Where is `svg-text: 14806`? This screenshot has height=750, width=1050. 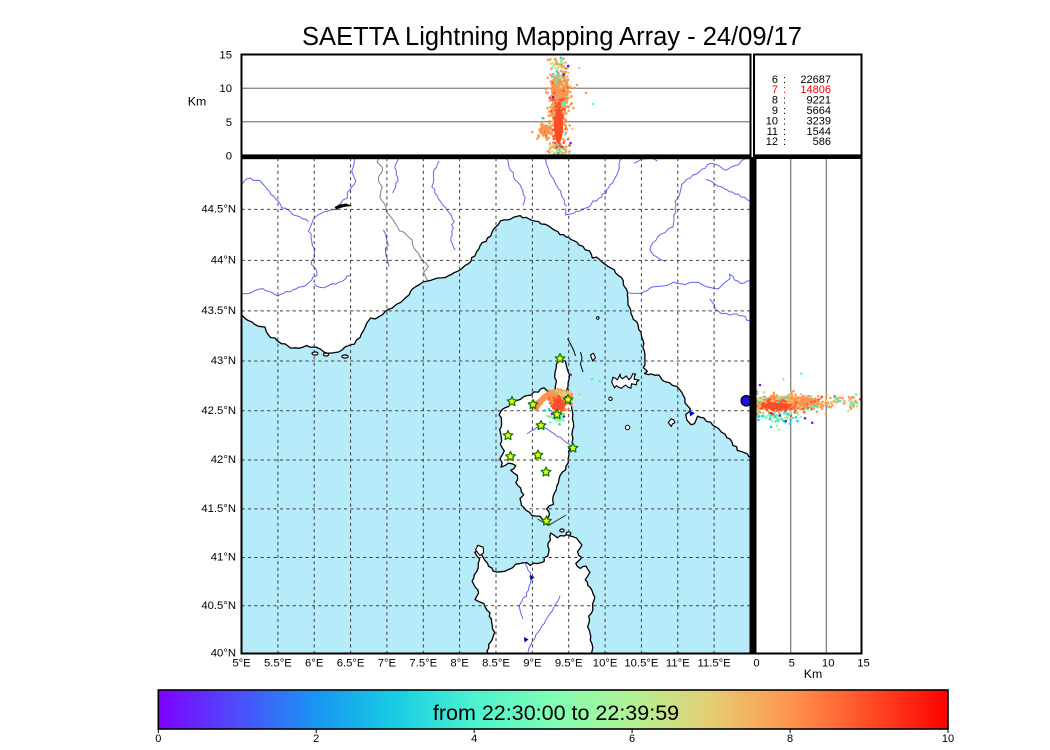
svg-text: 14806 is located at coordinates (815, 90).